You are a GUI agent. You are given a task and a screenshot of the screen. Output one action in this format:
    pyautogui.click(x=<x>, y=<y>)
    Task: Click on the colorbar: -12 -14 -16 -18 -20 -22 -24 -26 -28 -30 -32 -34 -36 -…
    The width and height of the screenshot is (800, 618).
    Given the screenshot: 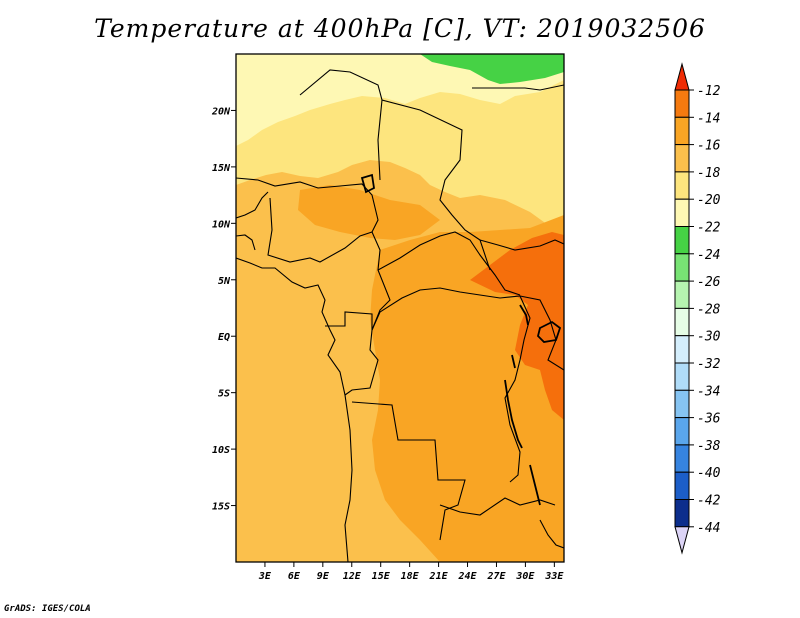 What is the action you would take?
    pyautogui.click(x=697, y=308)
    